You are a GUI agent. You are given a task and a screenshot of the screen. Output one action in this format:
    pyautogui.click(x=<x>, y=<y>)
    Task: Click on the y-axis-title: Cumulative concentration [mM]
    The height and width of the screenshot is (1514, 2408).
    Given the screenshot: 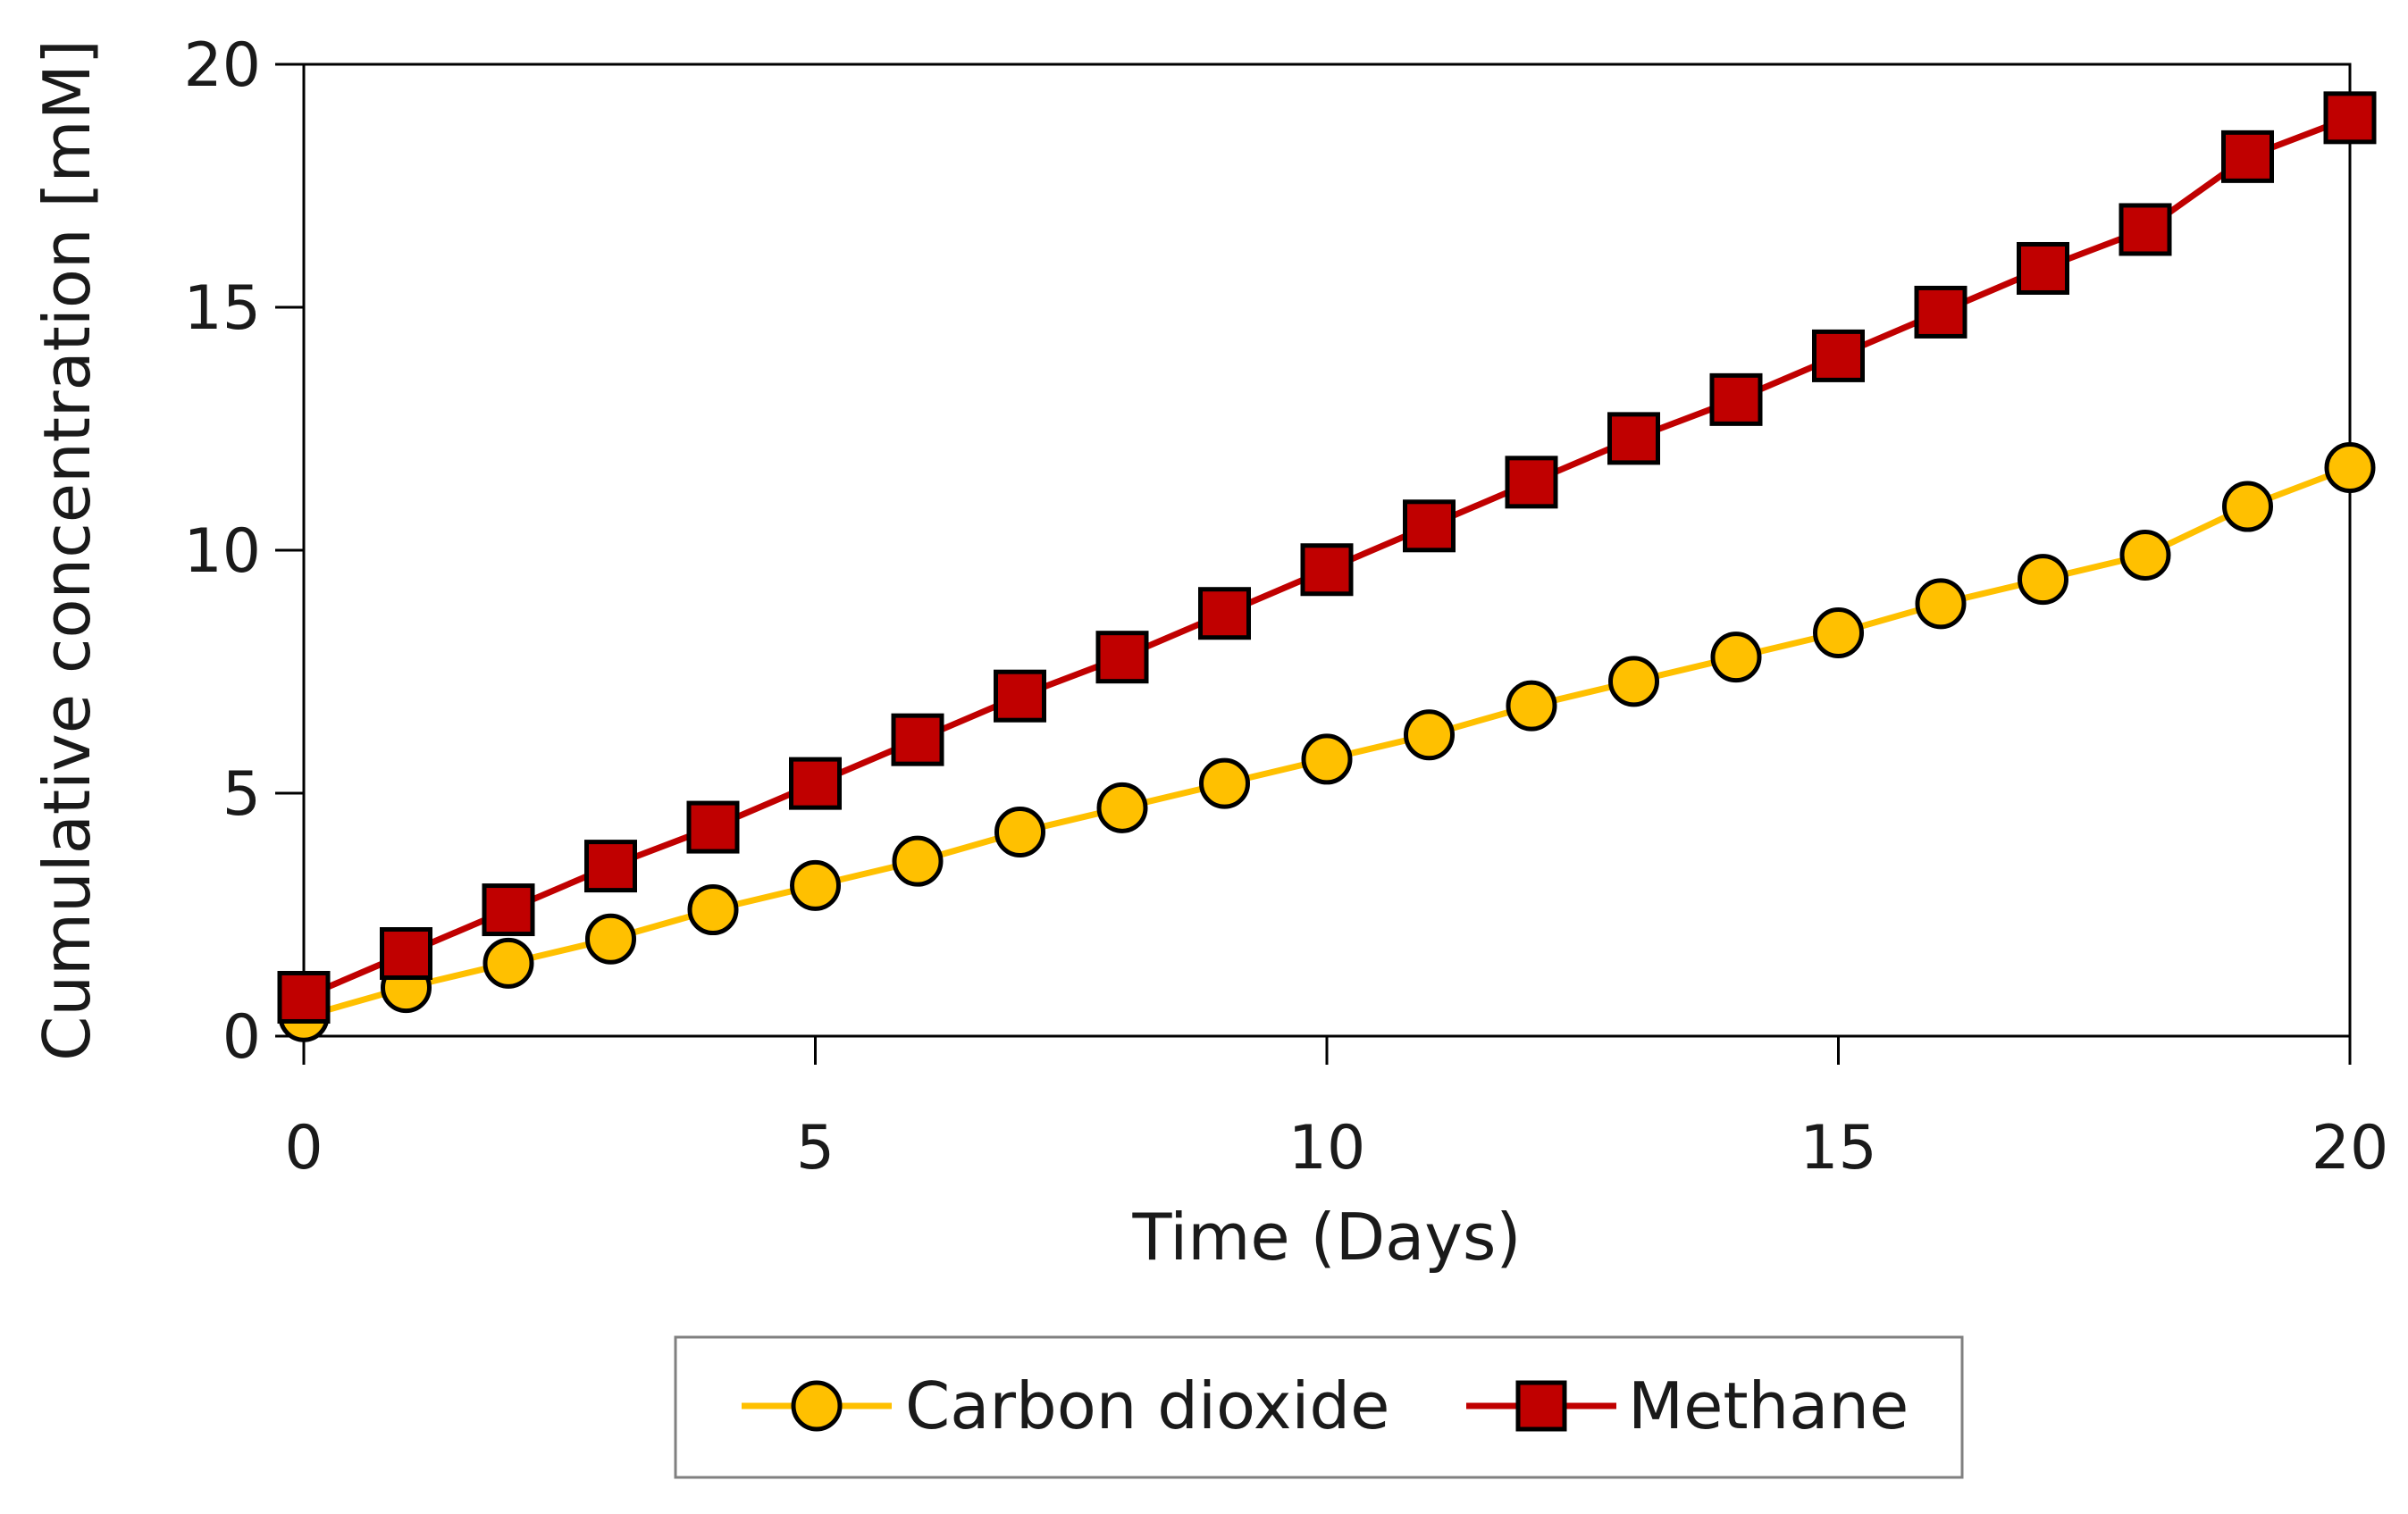 What is the action you would take?
    pyautogui.click(x=67, y=550)
    